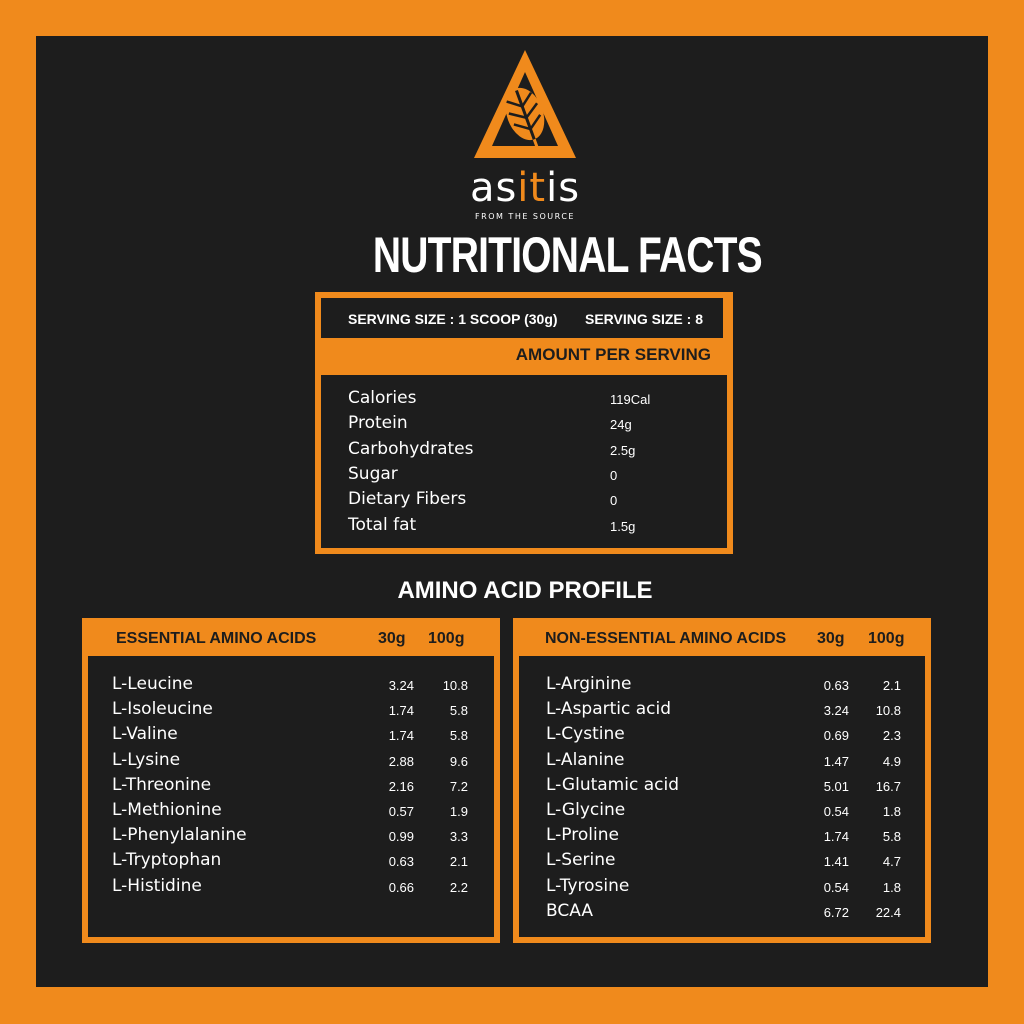 This screenshot has width=1024, height=1024. I want to click on amino-value-30g: 6.72, so click(836, 912).